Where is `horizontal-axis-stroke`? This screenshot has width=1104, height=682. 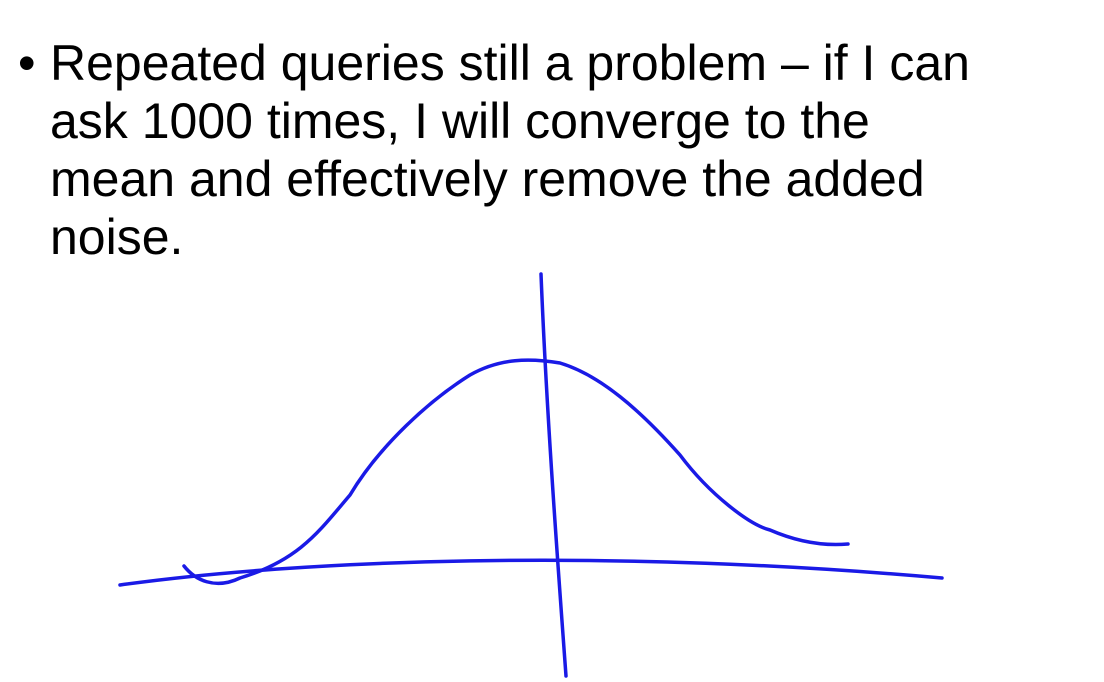
horizontal-axis-stroke is located at coordinates (531, 572).